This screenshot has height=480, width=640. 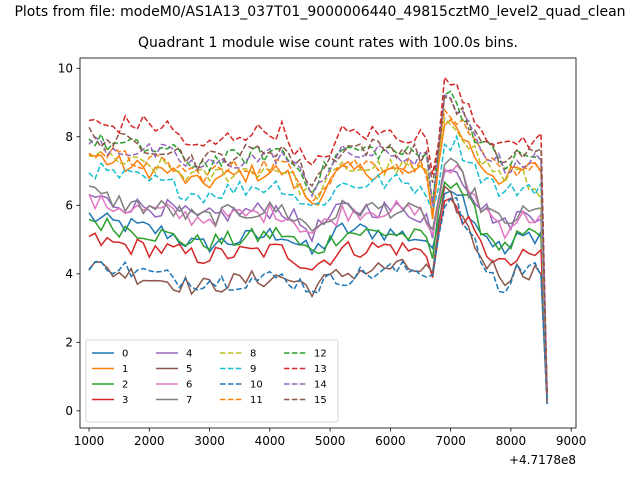 I want to click on x-offset-label: +4.7178e8, so click(x=542, y=460).